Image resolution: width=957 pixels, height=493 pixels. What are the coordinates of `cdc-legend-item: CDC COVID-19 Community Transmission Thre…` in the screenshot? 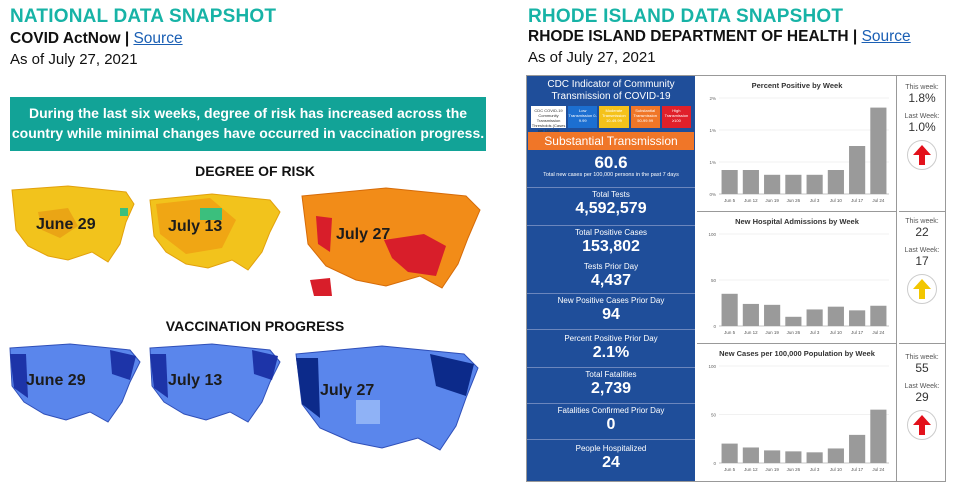 It's located at (549, 122).